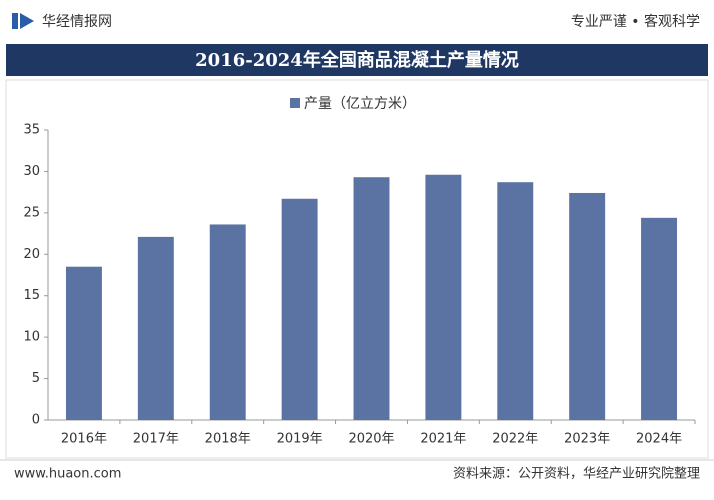 The height and width of the screenshot is (500, 714). Describe the element at coordinates (31, 171) in the screenshot. I see `y-tick-label: 30` at that location.